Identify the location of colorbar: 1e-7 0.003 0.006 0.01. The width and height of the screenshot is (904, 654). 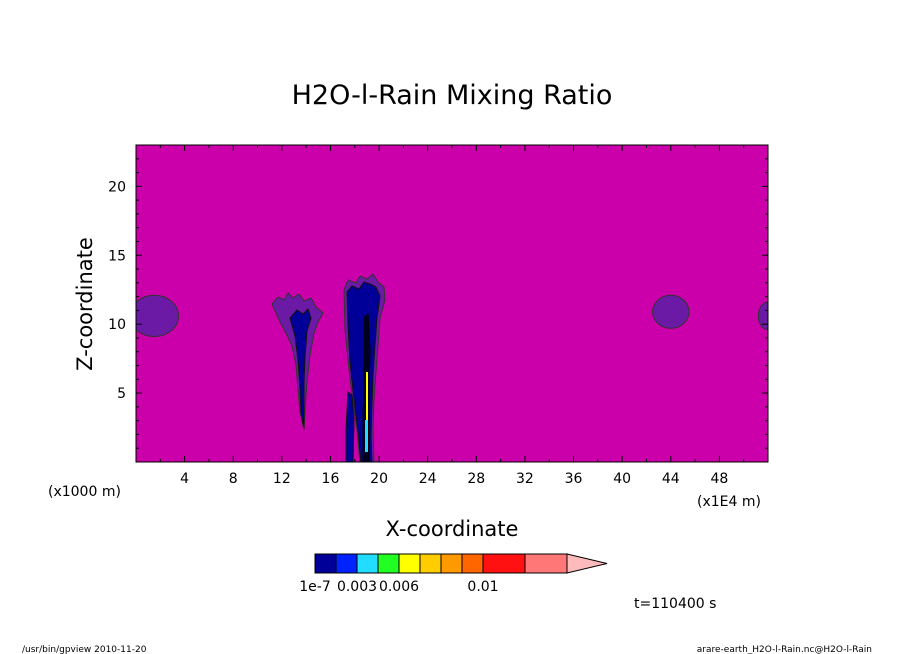
(453, 574).